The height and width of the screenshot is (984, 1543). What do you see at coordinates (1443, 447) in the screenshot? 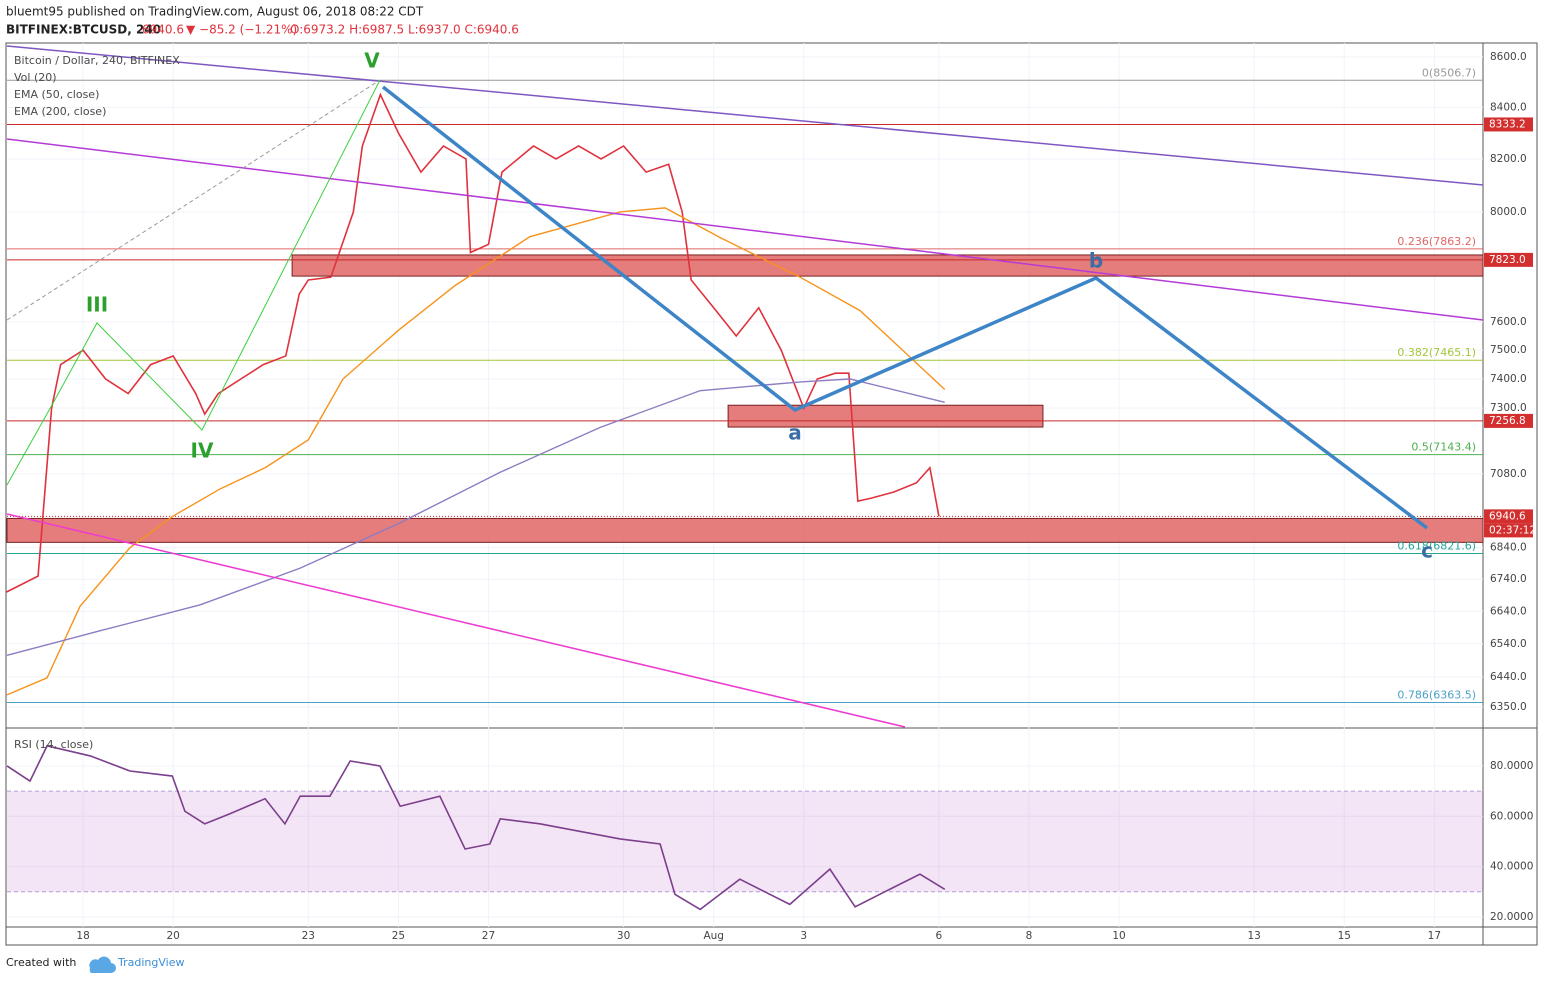
I see `fib-label: 0.5(7143.4)` at bounding box center [1443, 447].